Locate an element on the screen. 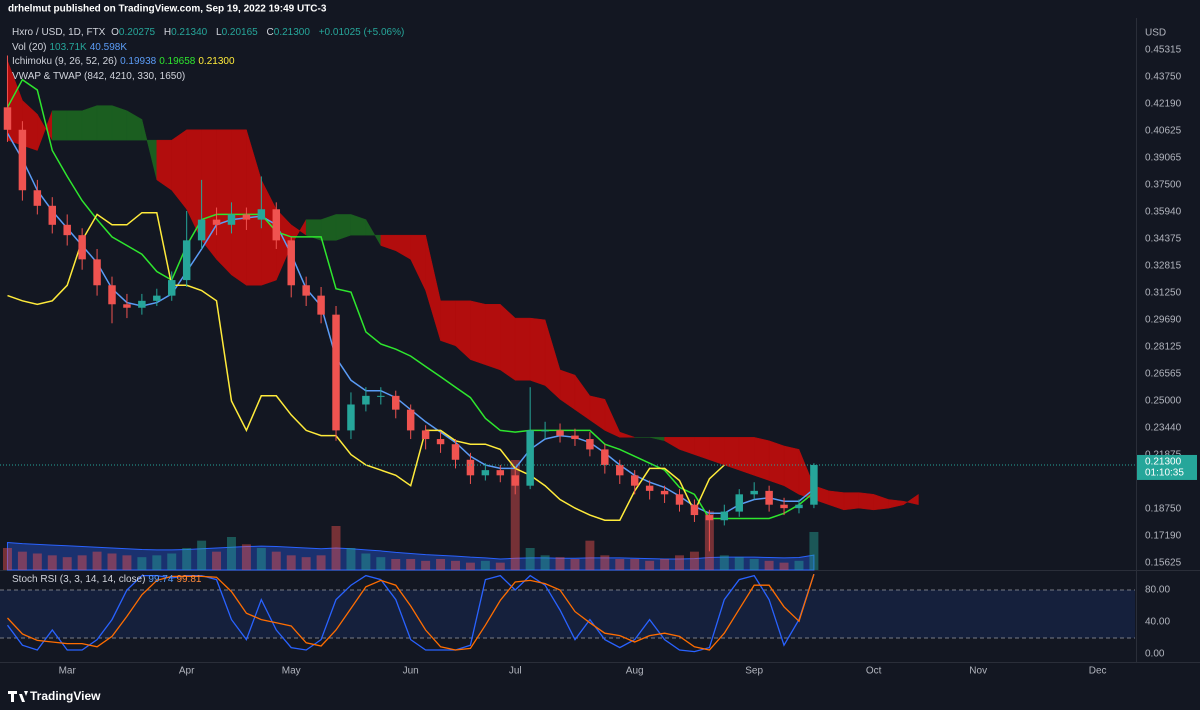 The width and height of the screenshot is (1200, 710). x-tick-label: May is located at coordinates (291, 671).